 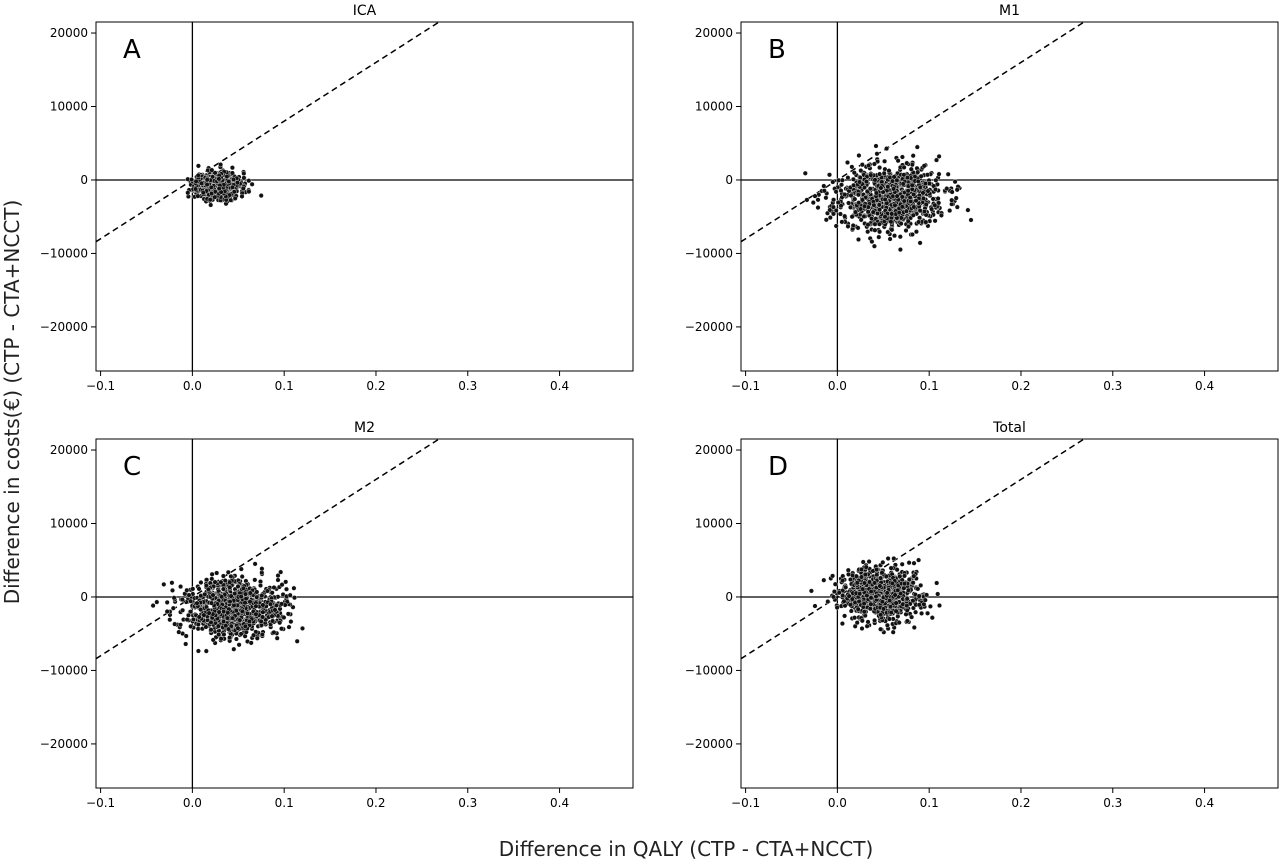 What do you see at coordinates (714, 450) in the screenshot?
I see `y-tick-label: 20000` at bounding box center [714, 450].